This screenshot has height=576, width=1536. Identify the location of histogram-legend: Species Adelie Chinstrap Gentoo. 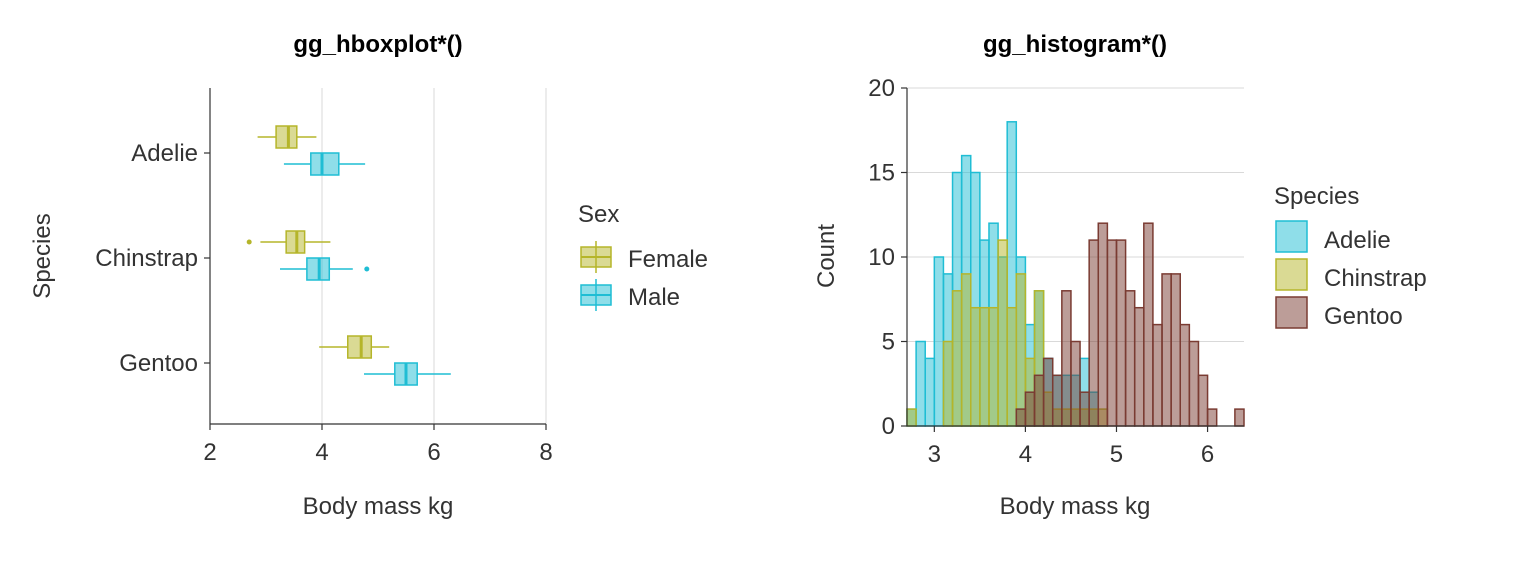
(1350, 256).